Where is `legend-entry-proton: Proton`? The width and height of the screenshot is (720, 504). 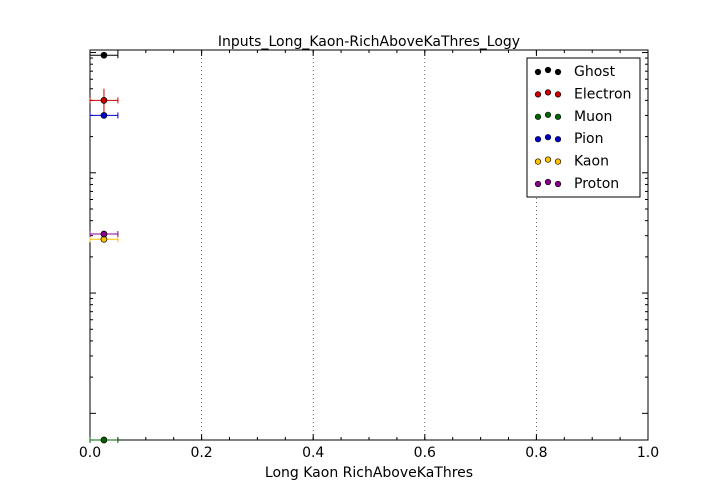
legend-entry-proton: Proton is located at coordinates (576, 184).